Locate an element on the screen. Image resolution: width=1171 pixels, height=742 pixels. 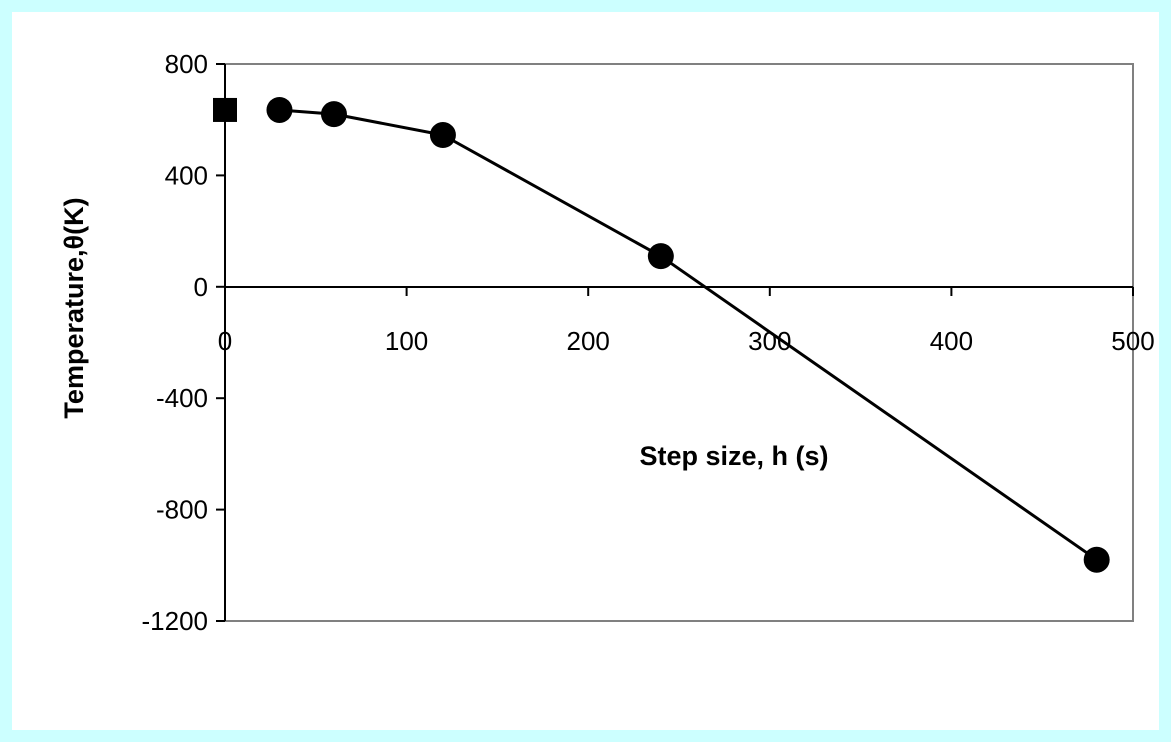
y-tick-label: -400 is located at coordinates (182, 398).